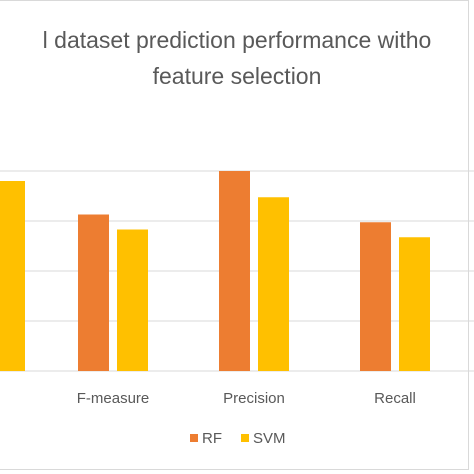 This screenshot has width=474, height=474. Describe the element at coordinates (414, 304) in the screenshot. I see `bar-svm-recall` at that location.